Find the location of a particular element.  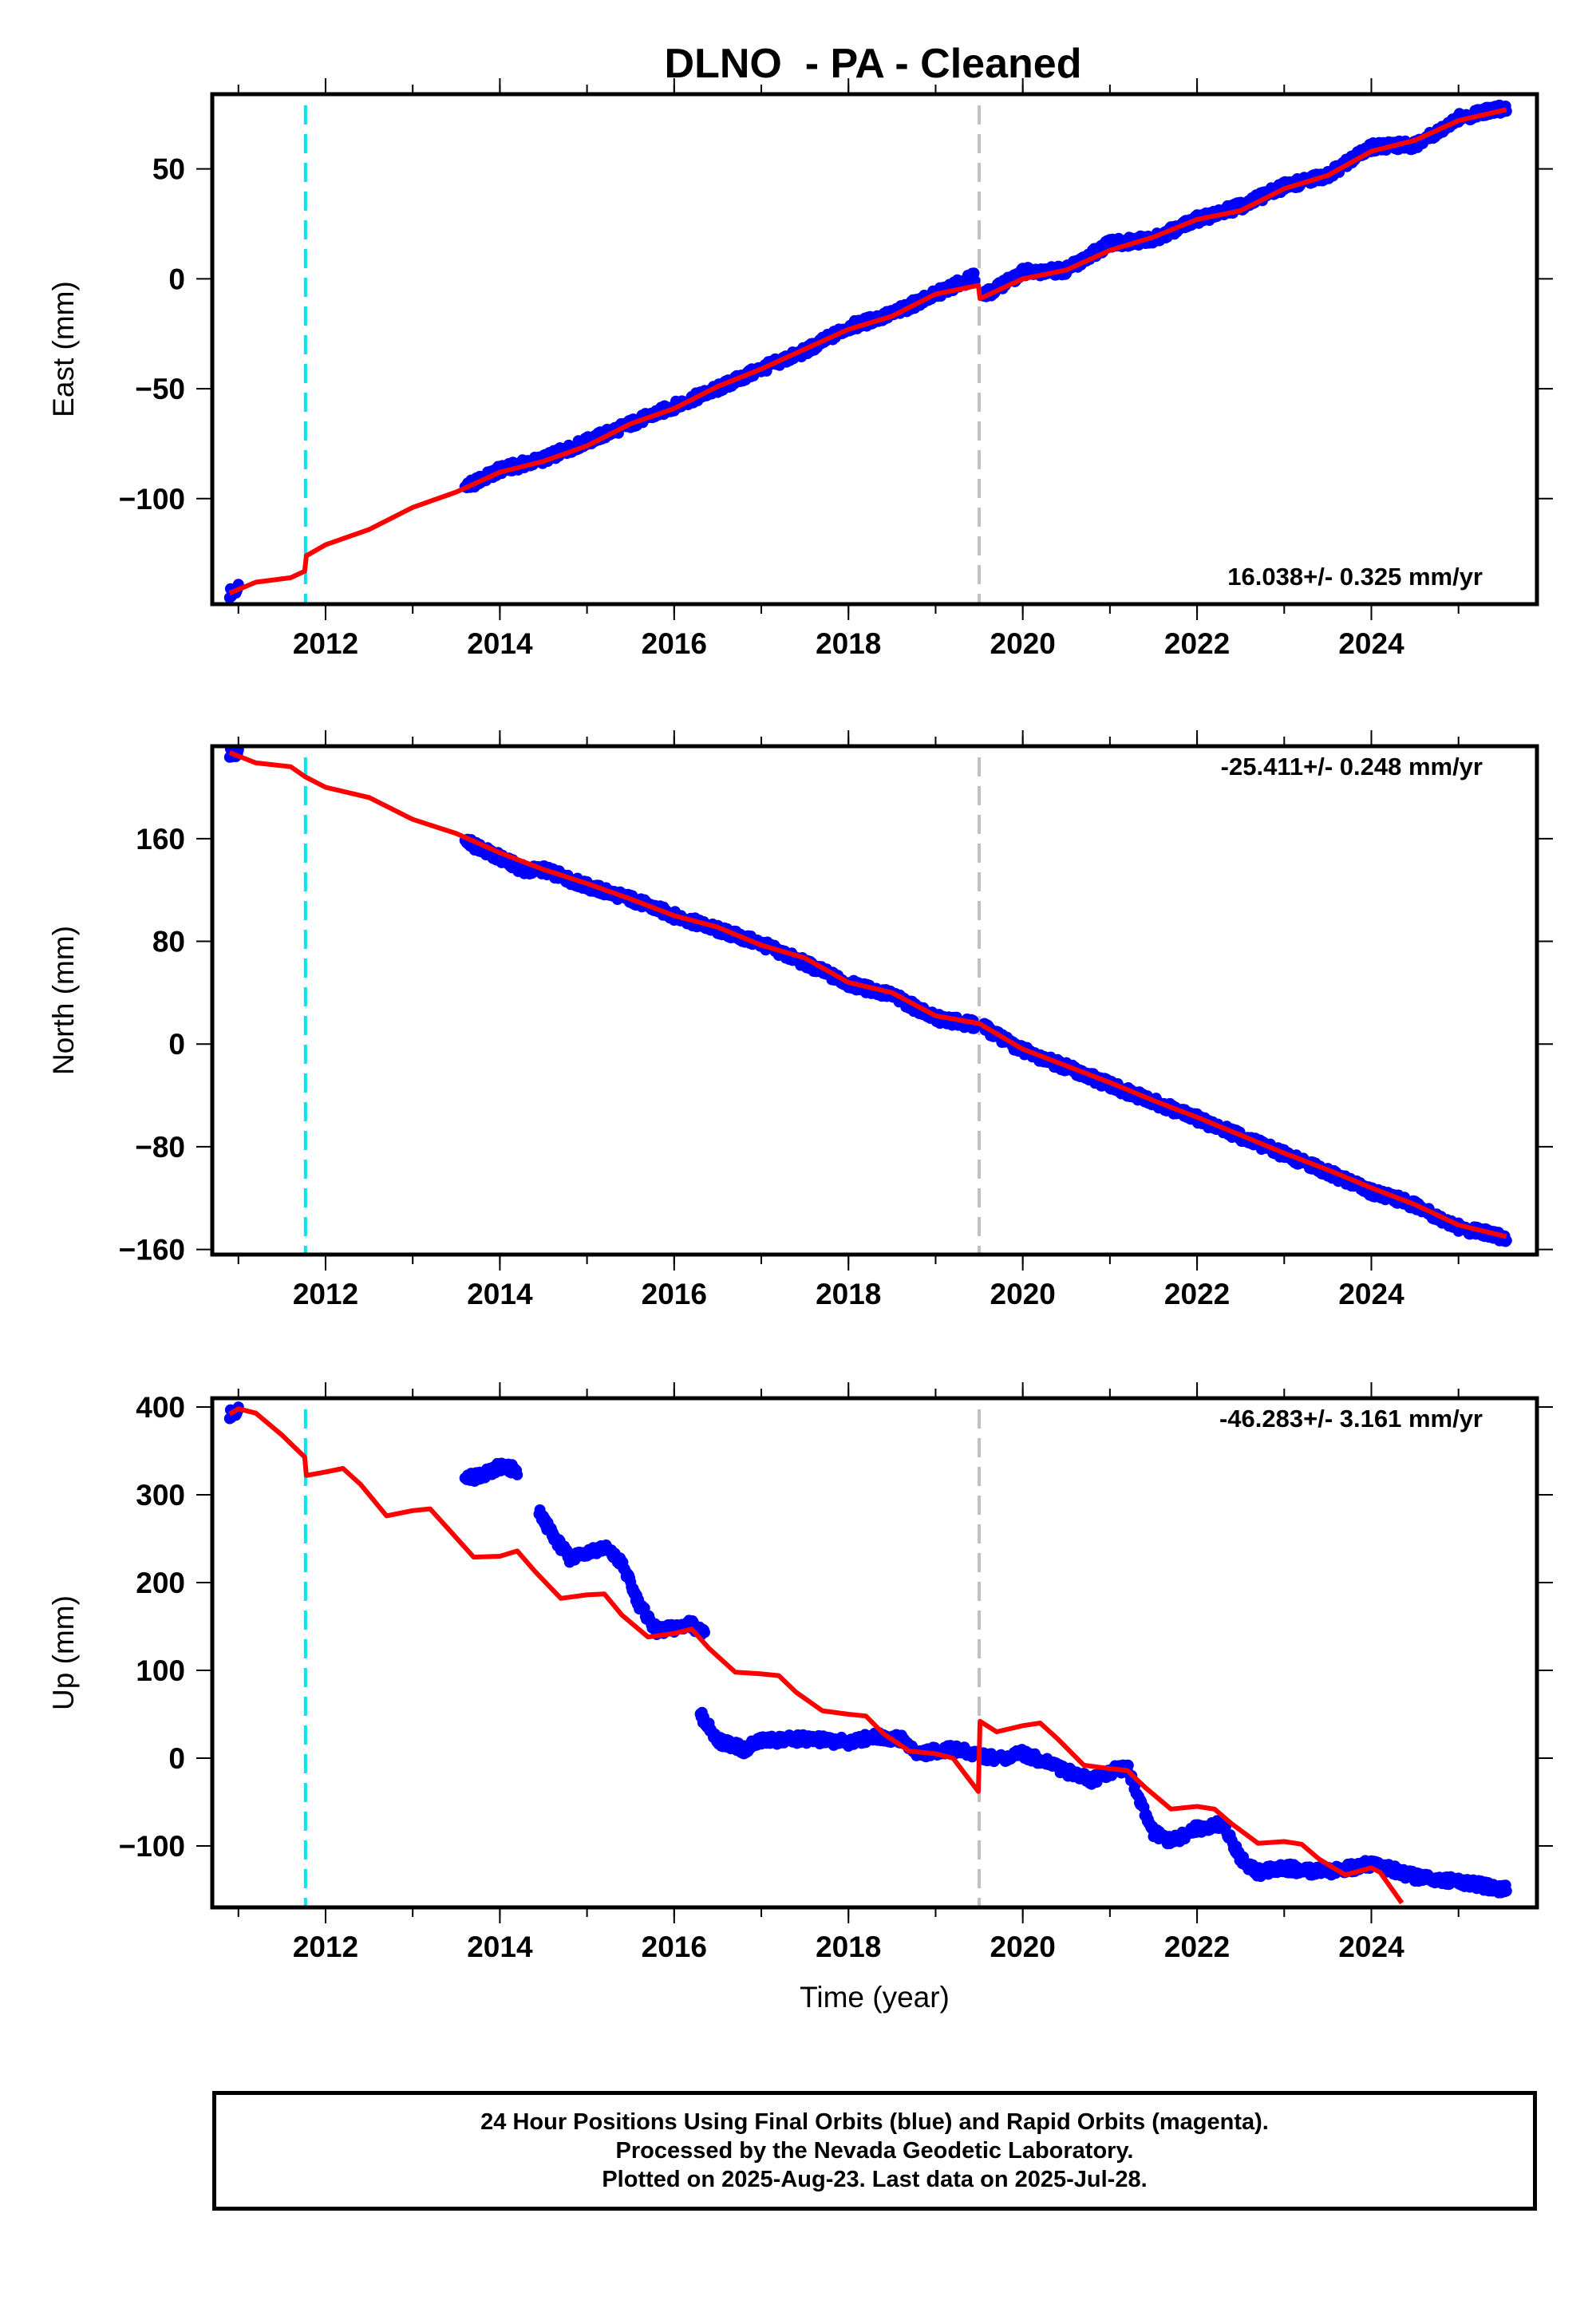

y-tick-label: 300 is located at coordinates (160, 1495).